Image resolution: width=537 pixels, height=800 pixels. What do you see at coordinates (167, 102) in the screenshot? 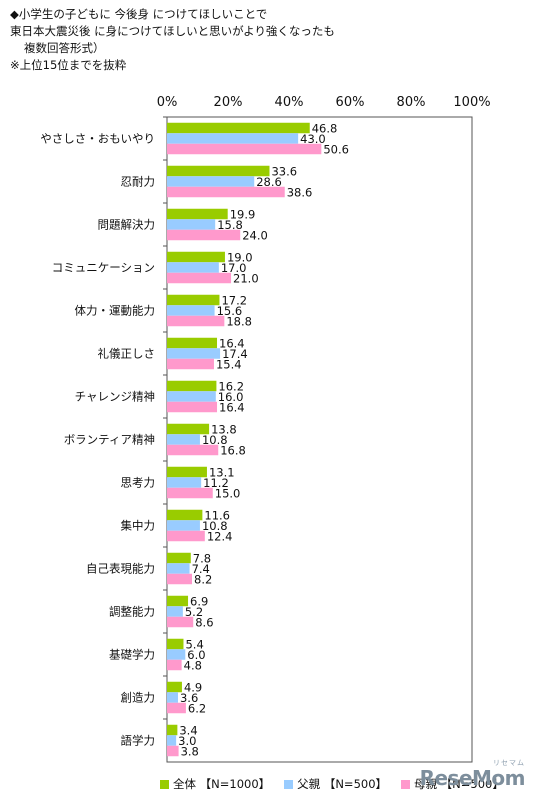
I see `x-tick-label: 0%` at bounding box center [167, 102].